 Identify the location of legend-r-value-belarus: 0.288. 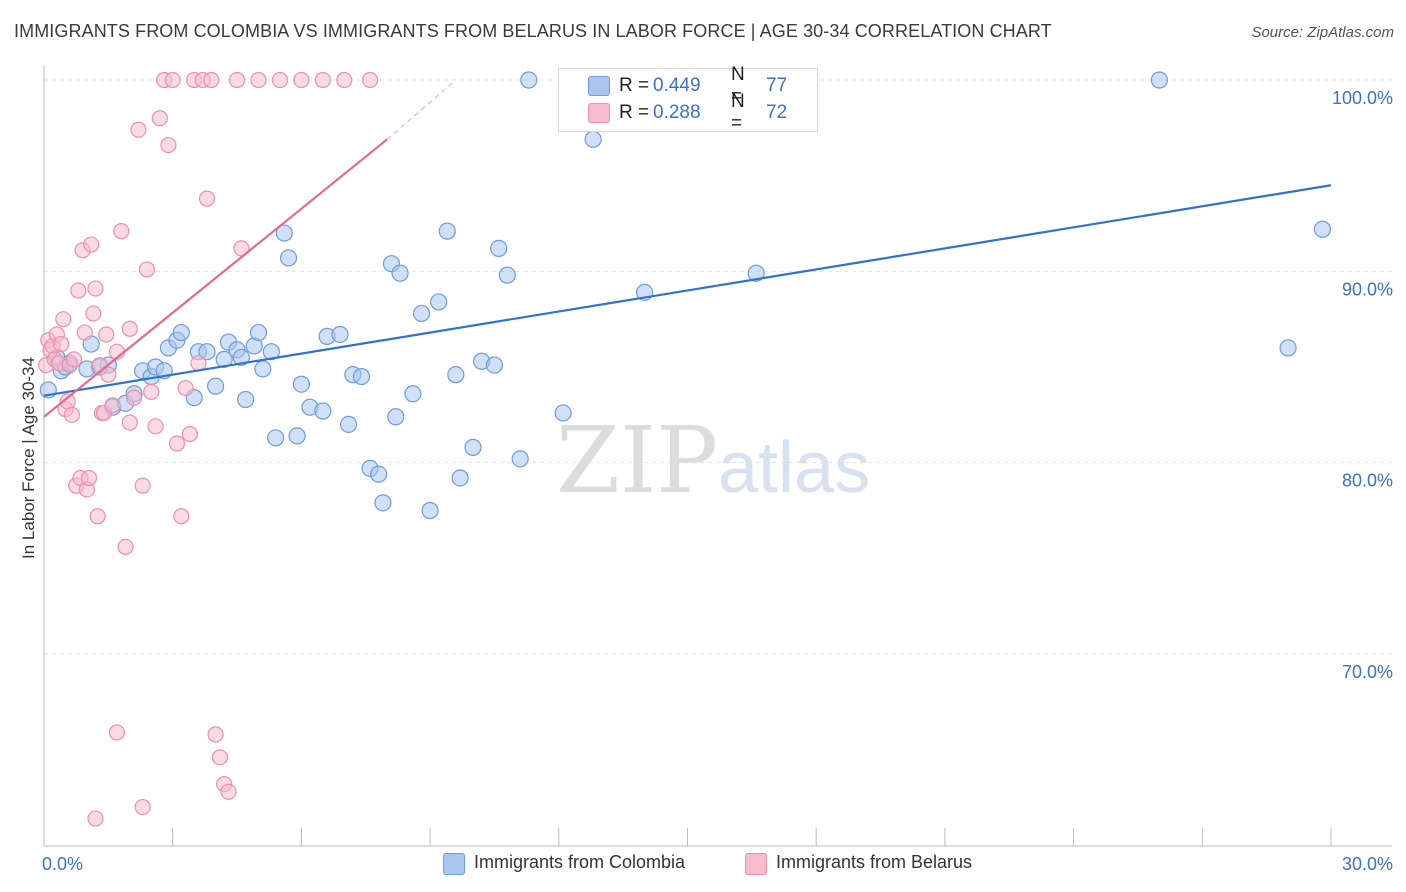
(677, 112).